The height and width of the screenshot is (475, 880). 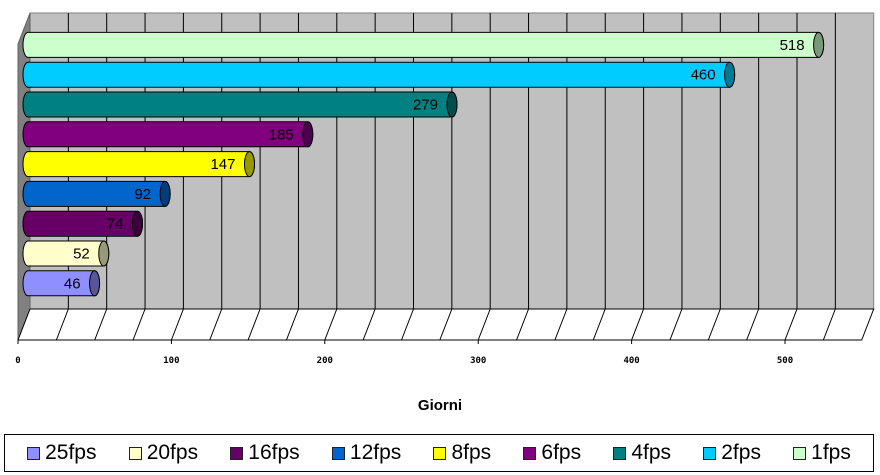 I want to click on bar-6fps, so click(x=168, y=134).